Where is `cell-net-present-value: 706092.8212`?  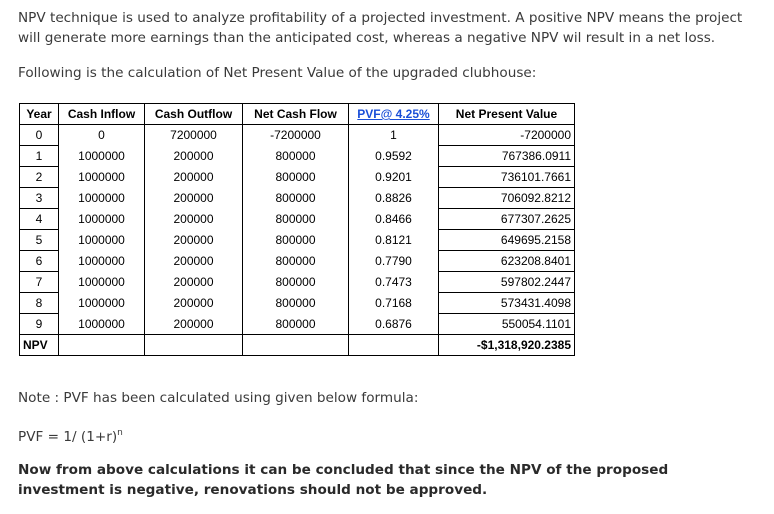 cell-net-present-value: 706092.8212 is located at coordinates (506, 198).